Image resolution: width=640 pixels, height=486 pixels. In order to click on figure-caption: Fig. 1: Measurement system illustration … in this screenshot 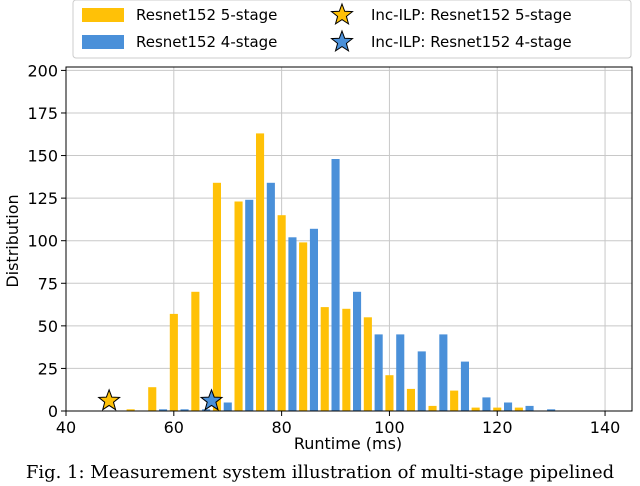, I will do `click(320, 472)`.